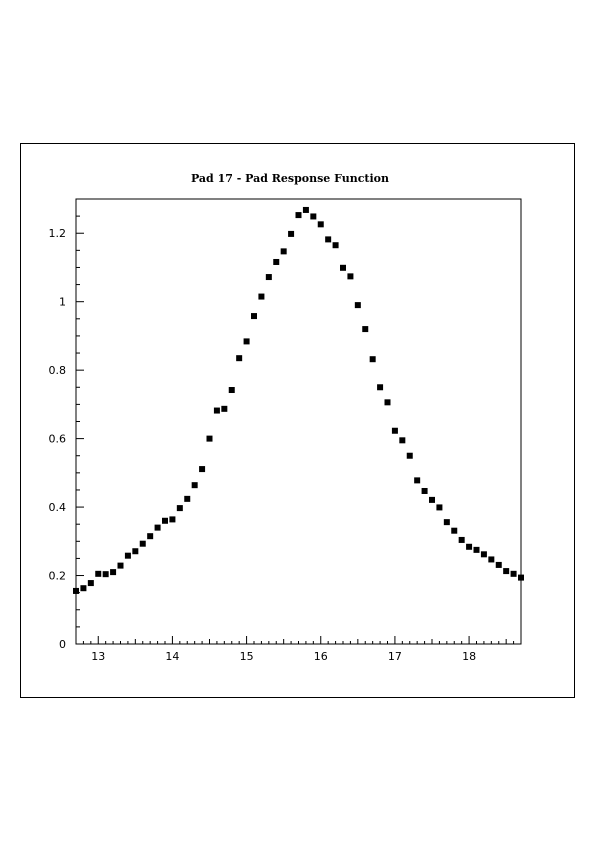 This screenshot has height=842, width=595. Describe the element at coordinates (58, 370) in the screenshot. I see `y-tick-label: 0.8` at that location.